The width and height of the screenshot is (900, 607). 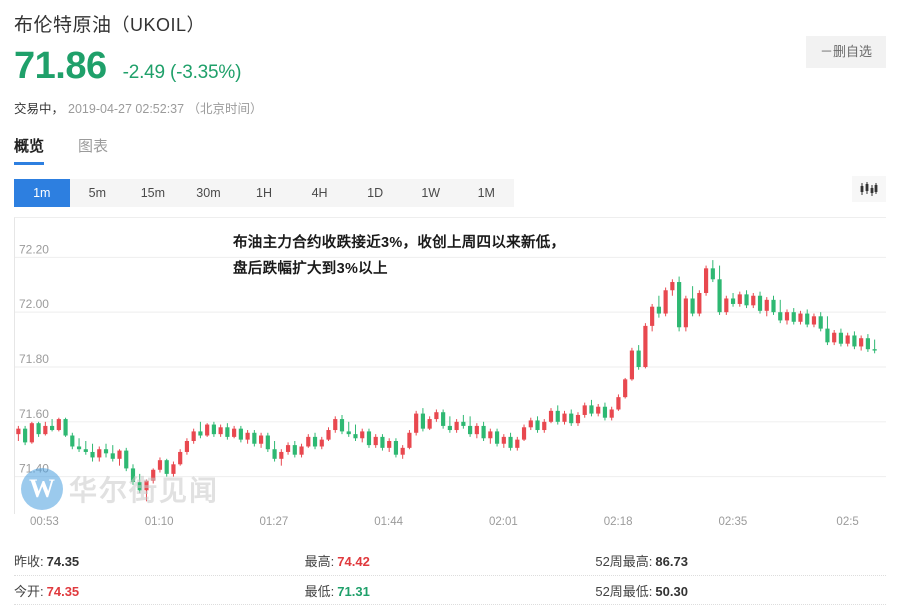 What do you see at coordinates (34, 359) in the screenshot?
I see `y-axis-tick: 71.80` at bounding box center [34, 359].